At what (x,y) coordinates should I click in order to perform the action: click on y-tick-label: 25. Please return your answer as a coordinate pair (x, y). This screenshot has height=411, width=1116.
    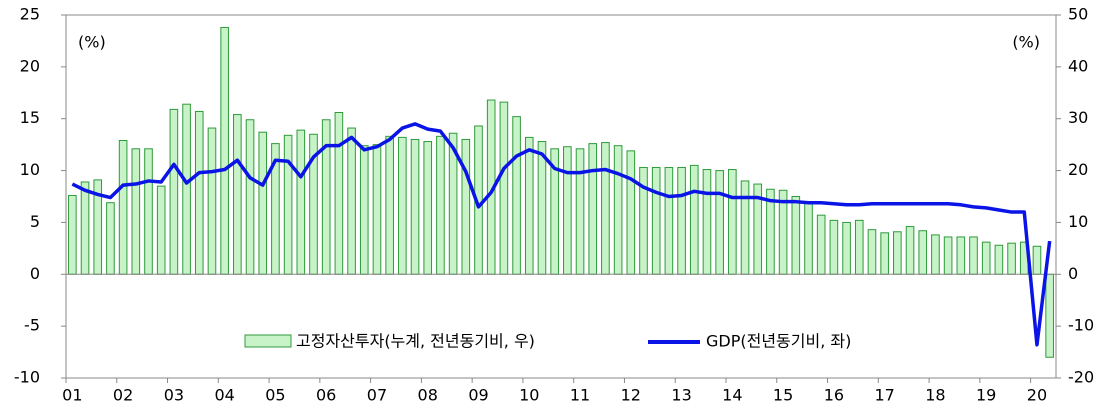
    Looking at the image, I should click on (30, 14).